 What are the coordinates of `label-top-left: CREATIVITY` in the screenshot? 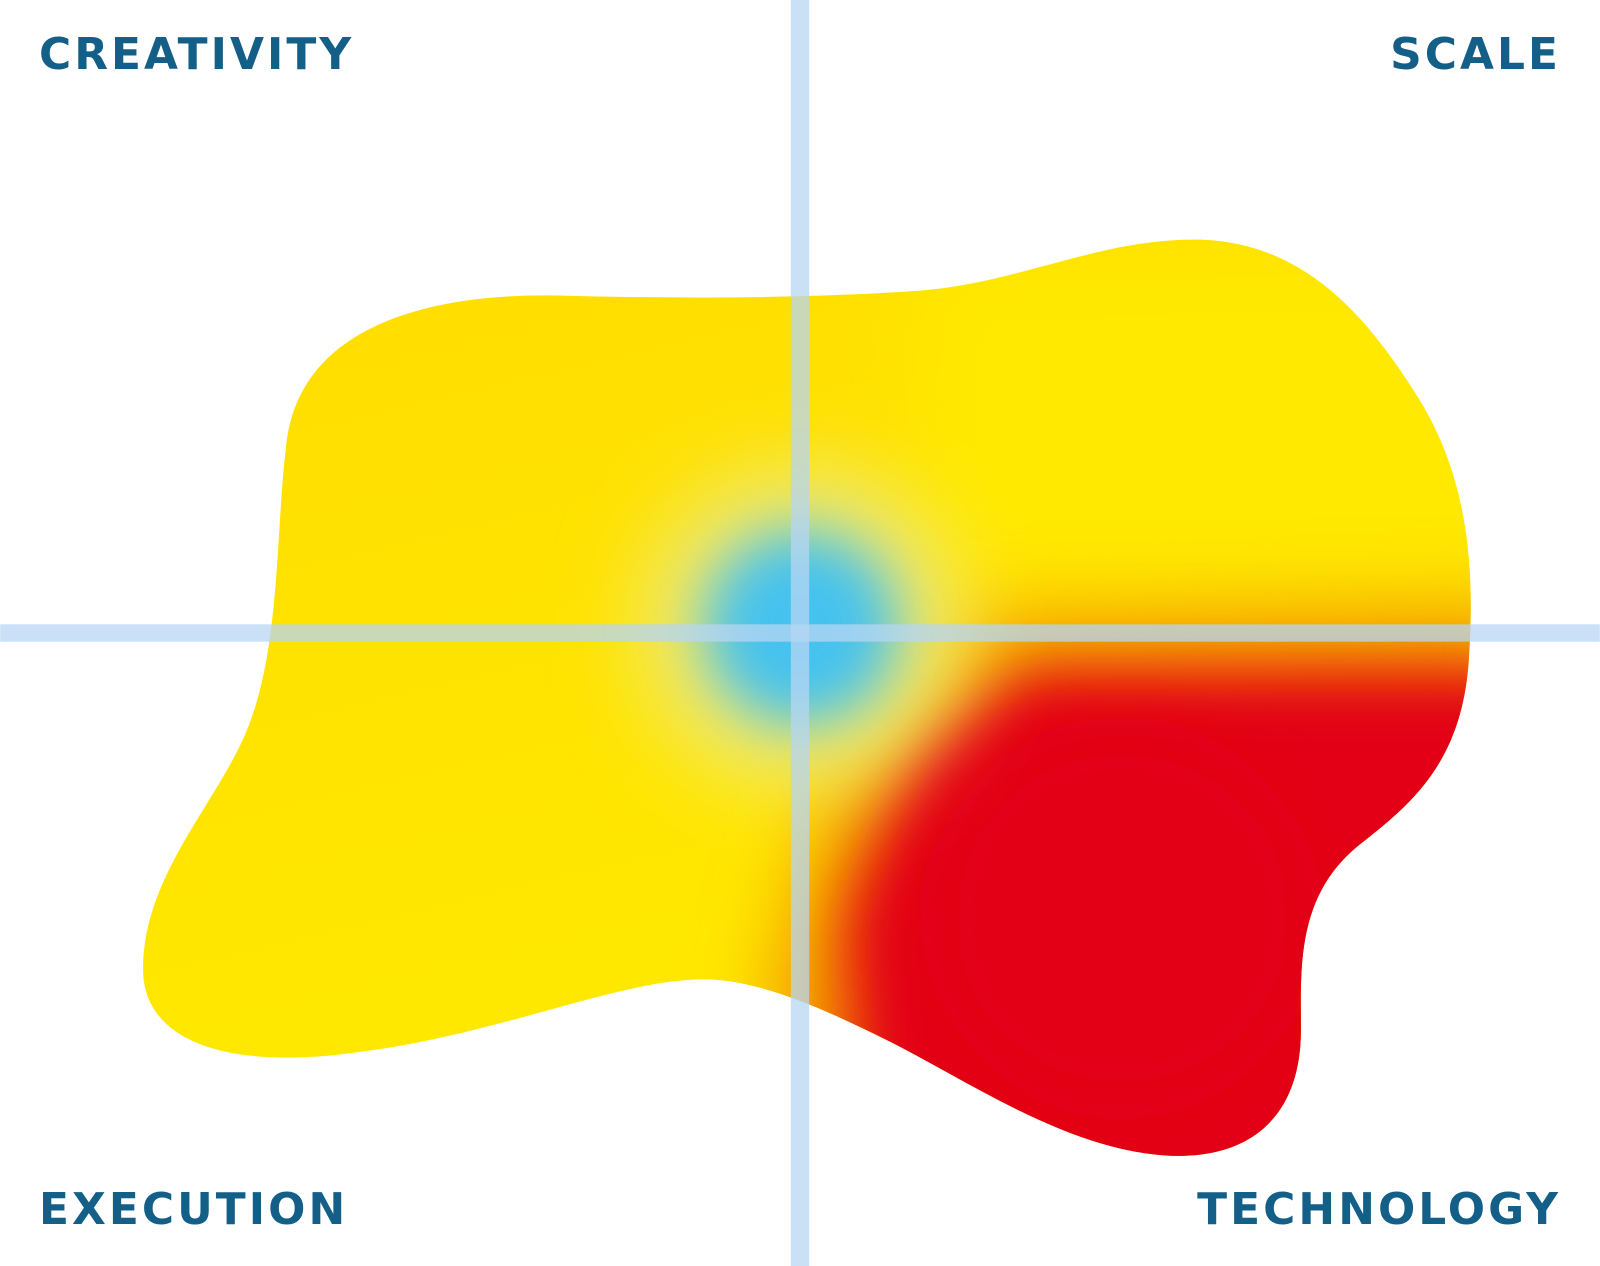 It's located at (196, 54).